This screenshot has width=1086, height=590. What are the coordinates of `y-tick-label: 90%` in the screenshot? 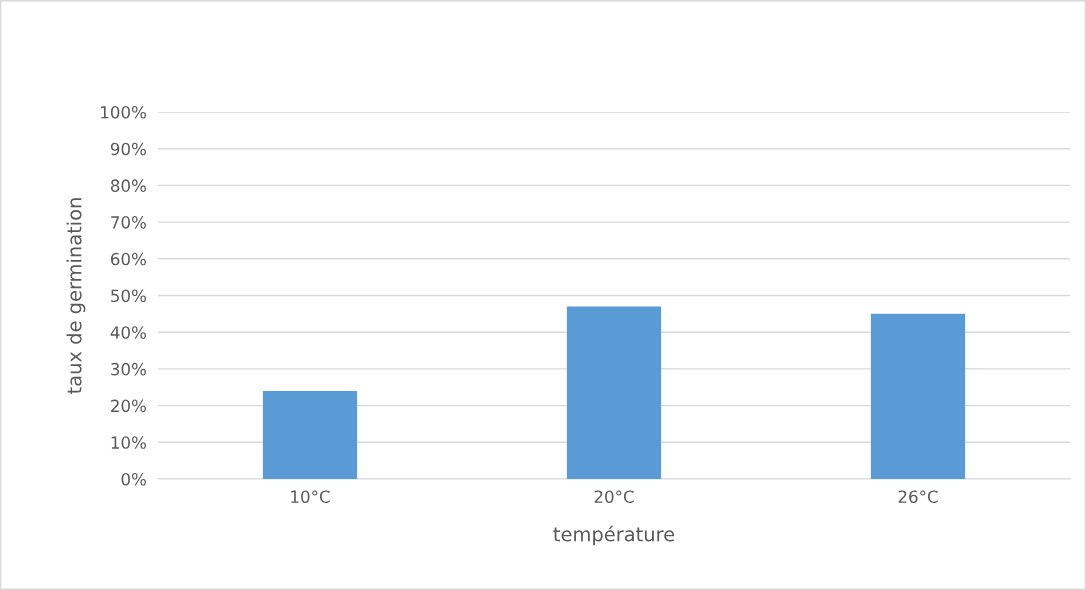 It's located at (128, 149).